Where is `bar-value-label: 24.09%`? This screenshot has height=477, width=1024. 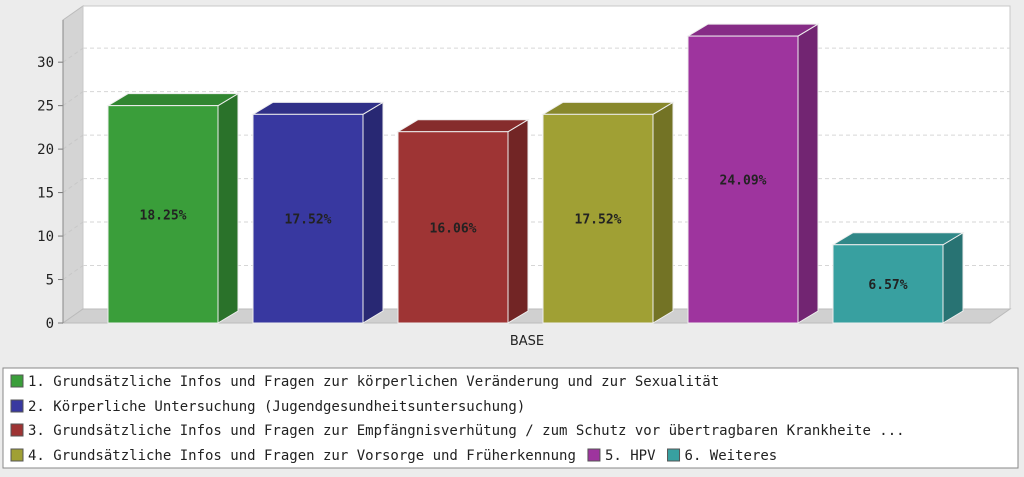
bar-value-label: 24.09% is located at coordinates (743, 181).